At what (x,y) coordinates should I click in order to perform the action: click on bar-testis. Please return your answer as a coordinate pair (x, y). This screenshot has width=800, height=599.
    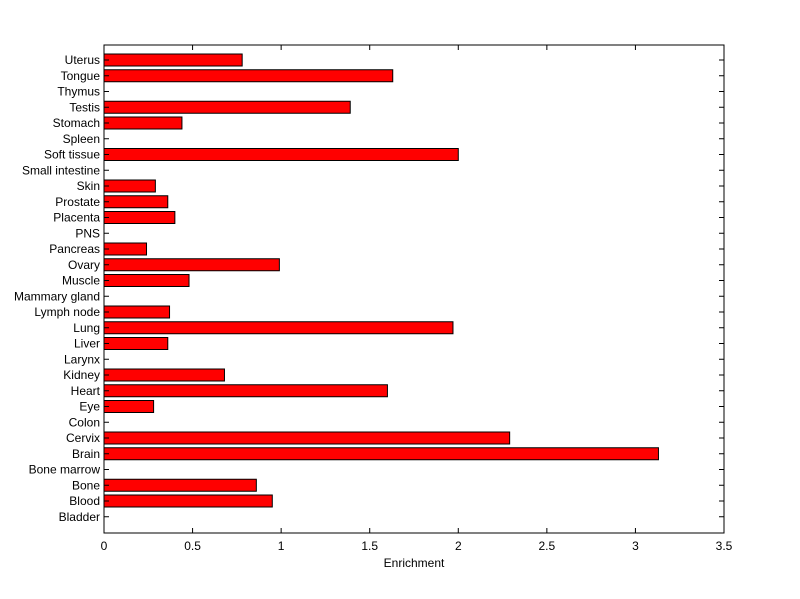
    Looking at the image, I should click on (227, 107).